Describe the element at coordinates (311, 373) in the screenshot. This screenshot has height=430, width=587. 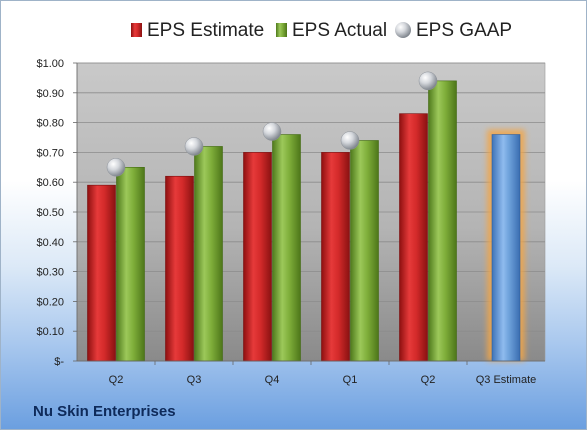
I see `x-axis: Q2 Q3 Q4 Q1 Q2 Q3 Estimate` at that location.